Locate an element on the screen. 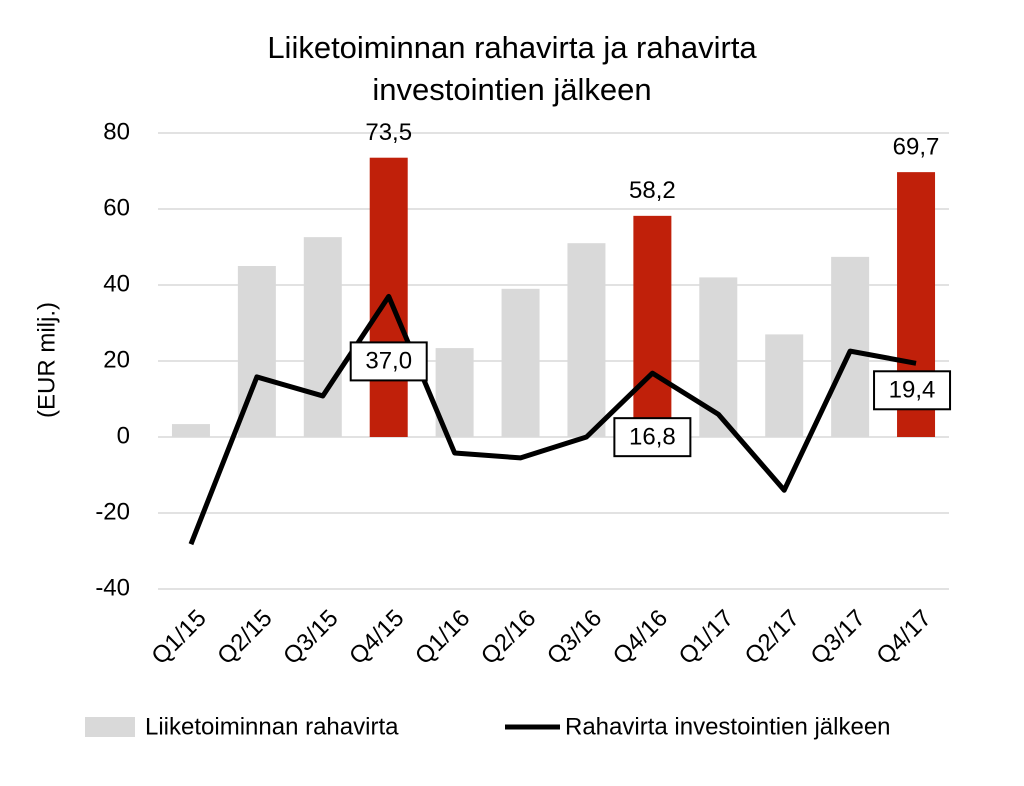 The width and height of the screenshot is (1024, 786). chart-title: Liiketoiminnan rahavirta ja rahavirta is located at coordinates (512, 47).